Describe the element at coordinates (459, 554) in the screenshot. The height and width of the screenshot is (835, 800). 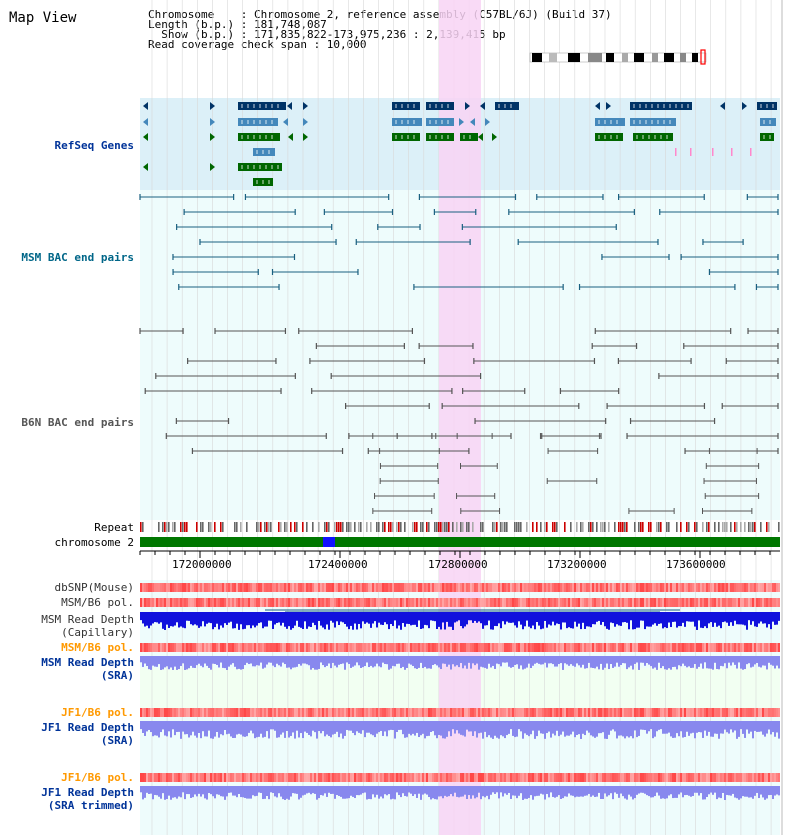
I see `ruler` at that location.